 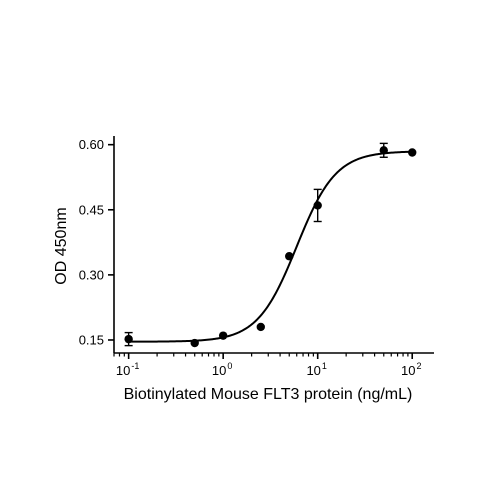 I want to click on y-tick-label: 0.30, so click(x=91, y=274).